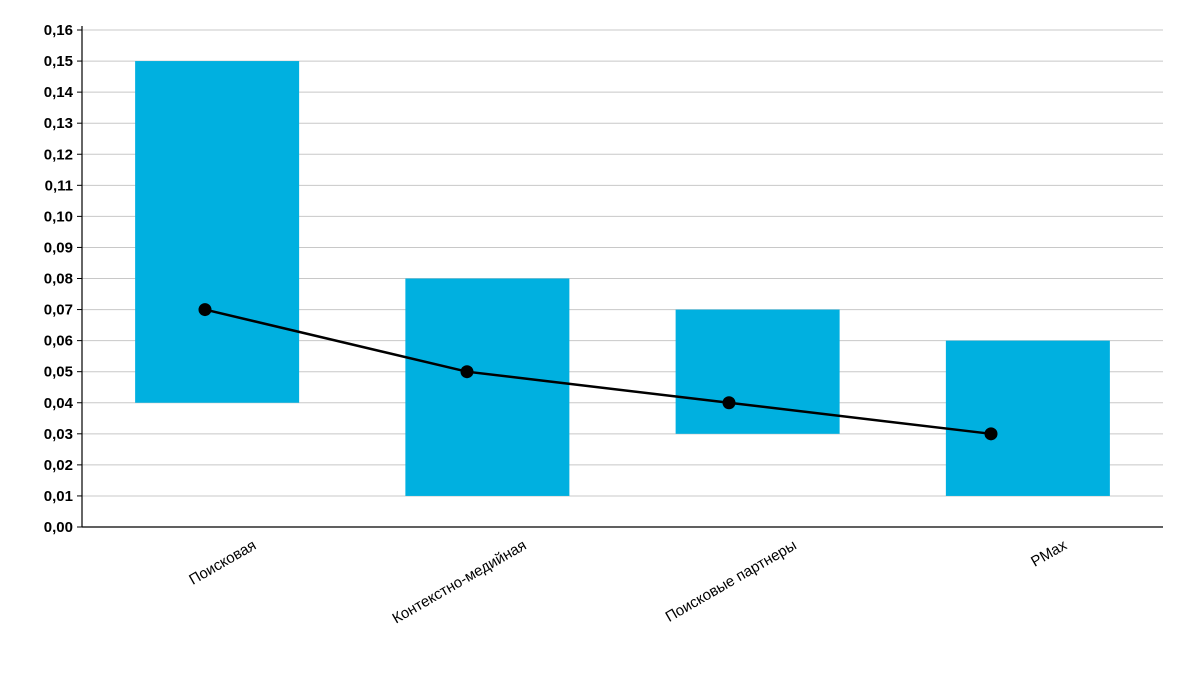 This screenshot has height=674, width=1200. Describe the element at coordinates (58, 372) in the screenshot. I see `y-tick-label: 0,05` at that location.